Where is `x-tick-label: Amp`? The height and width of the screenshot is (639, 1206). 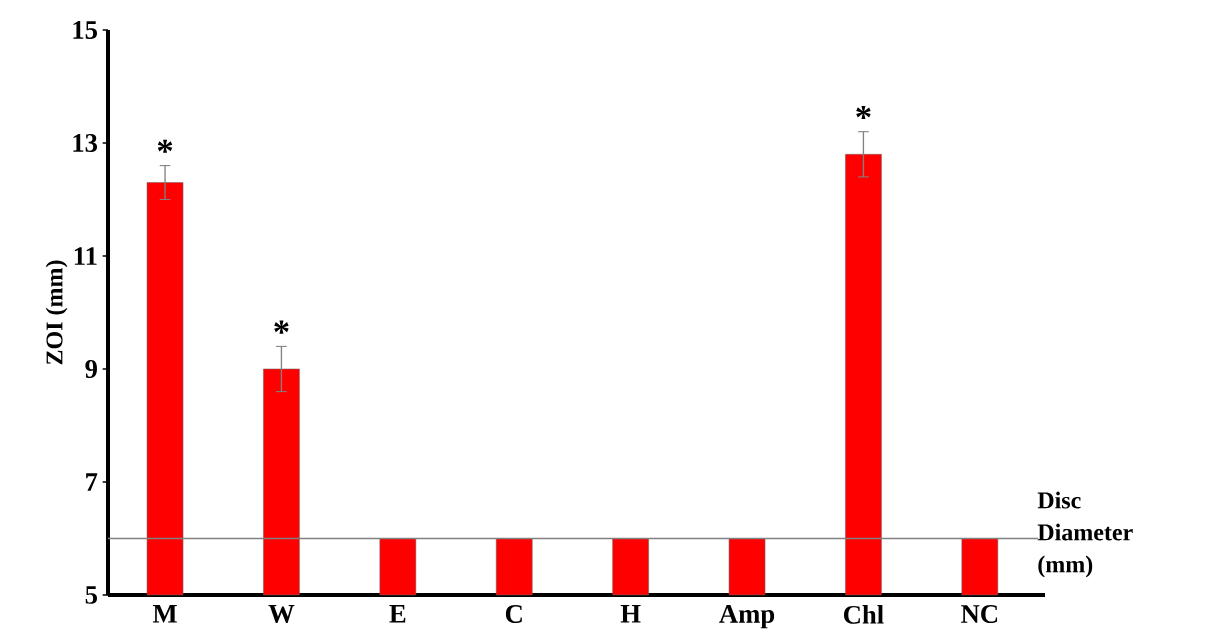
x-tick-label: Amp is located at coordinates (747, 617).